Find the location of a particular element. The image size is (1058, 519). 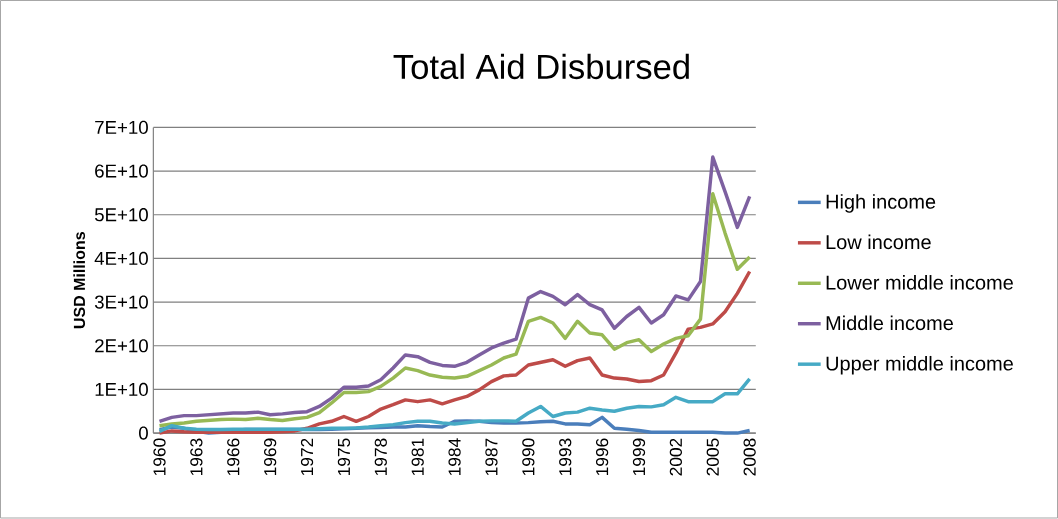

y-tick-label: 1E+10 is located at coordinates (121, 390).